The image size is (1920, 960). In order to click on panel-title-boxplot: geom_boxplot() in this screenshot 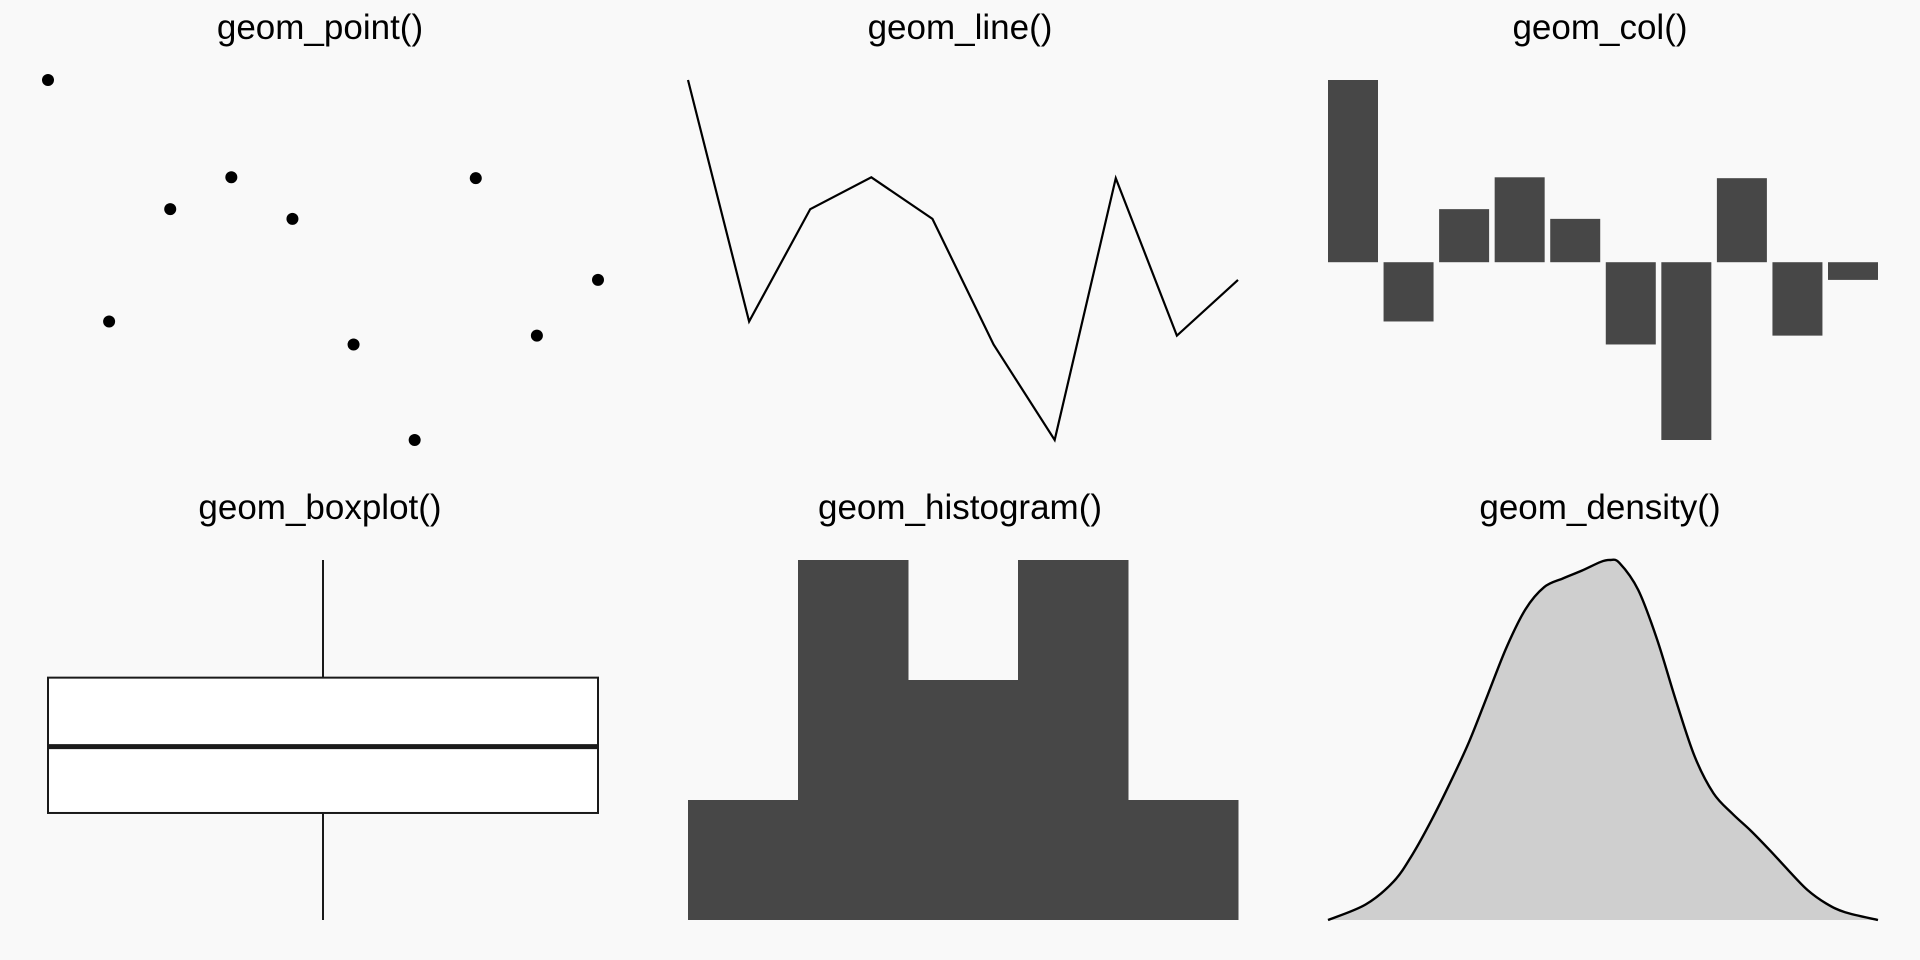, I will do `click(320, 507)`.